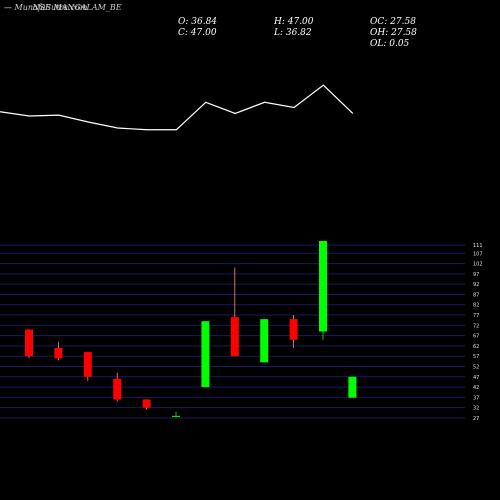  What do you see at coordinates (476, 419) in the screenshot?
I see `y-tick-label: 27` at bounding box center [476, 419].